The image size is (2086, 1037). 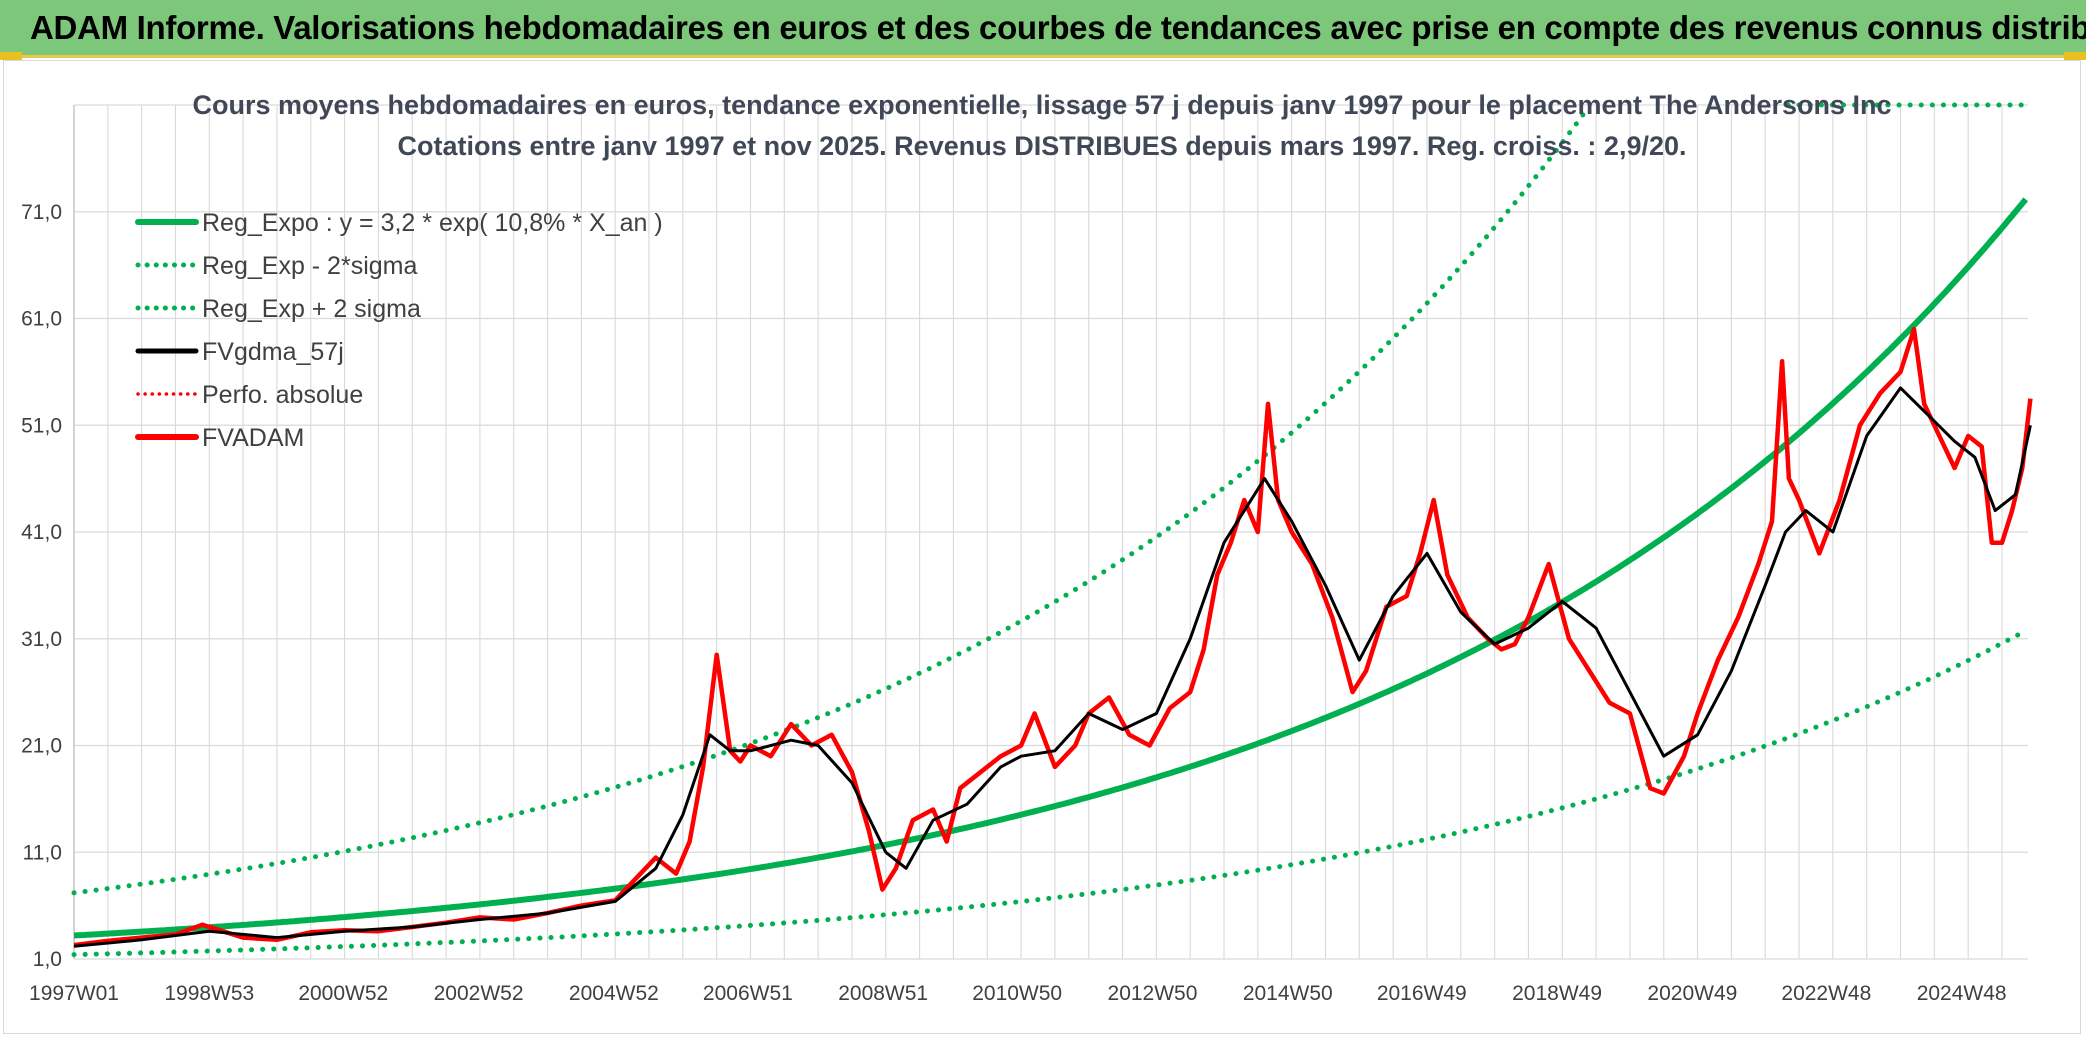 What do you see at coordinates (432, 223) in the screenshot?
I see `legend-label: Reg_Expo : y = 3,2 * exp( 10,8% * X_an )` at bounding box center [432, 223].